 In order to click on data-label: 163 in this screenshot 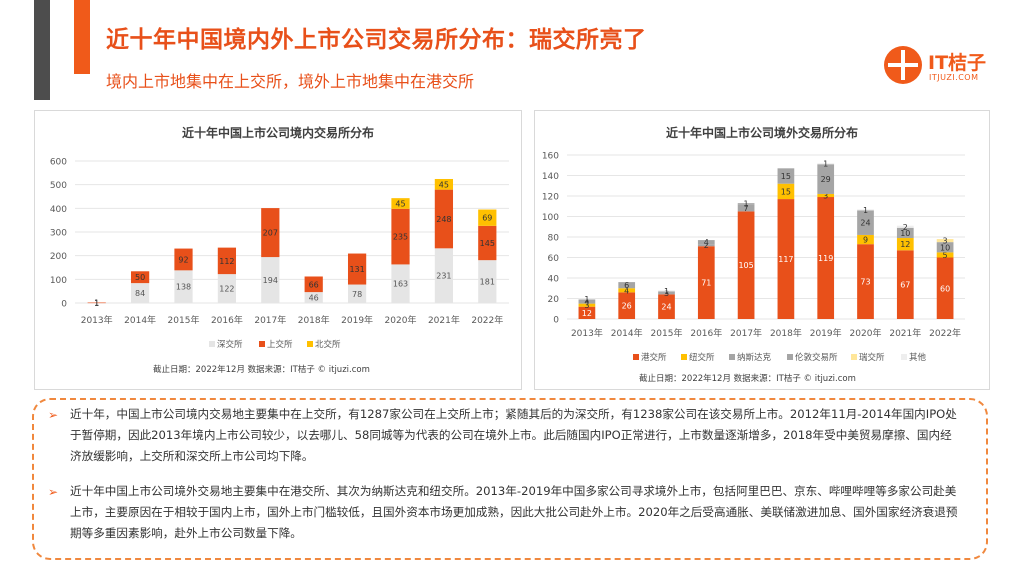, I will do `click(400, 284)`.